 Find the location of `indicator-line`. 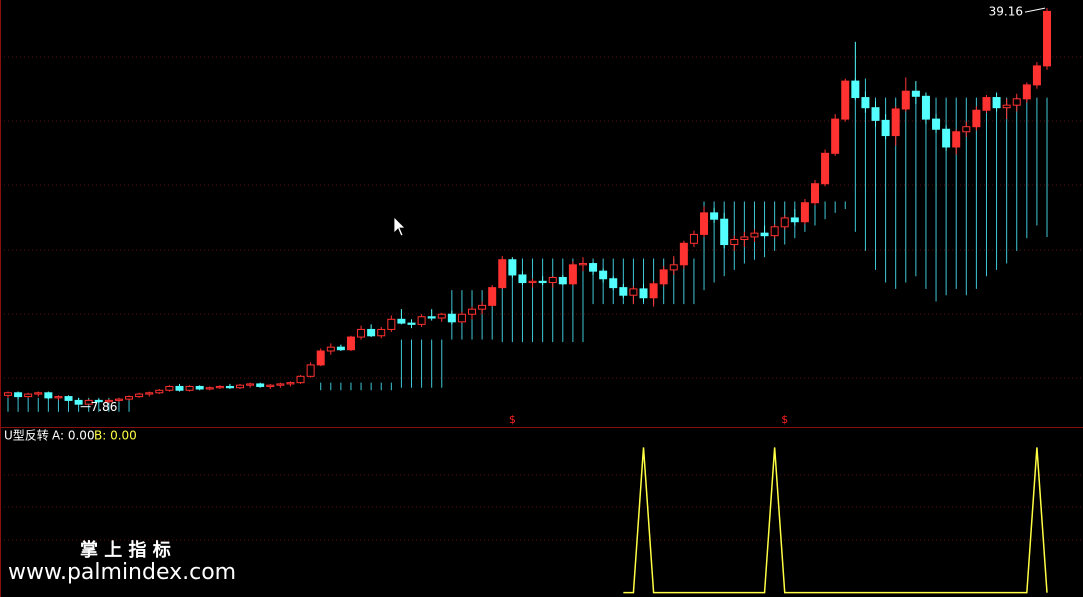

indicator-line is located at coordinates (835, 520).